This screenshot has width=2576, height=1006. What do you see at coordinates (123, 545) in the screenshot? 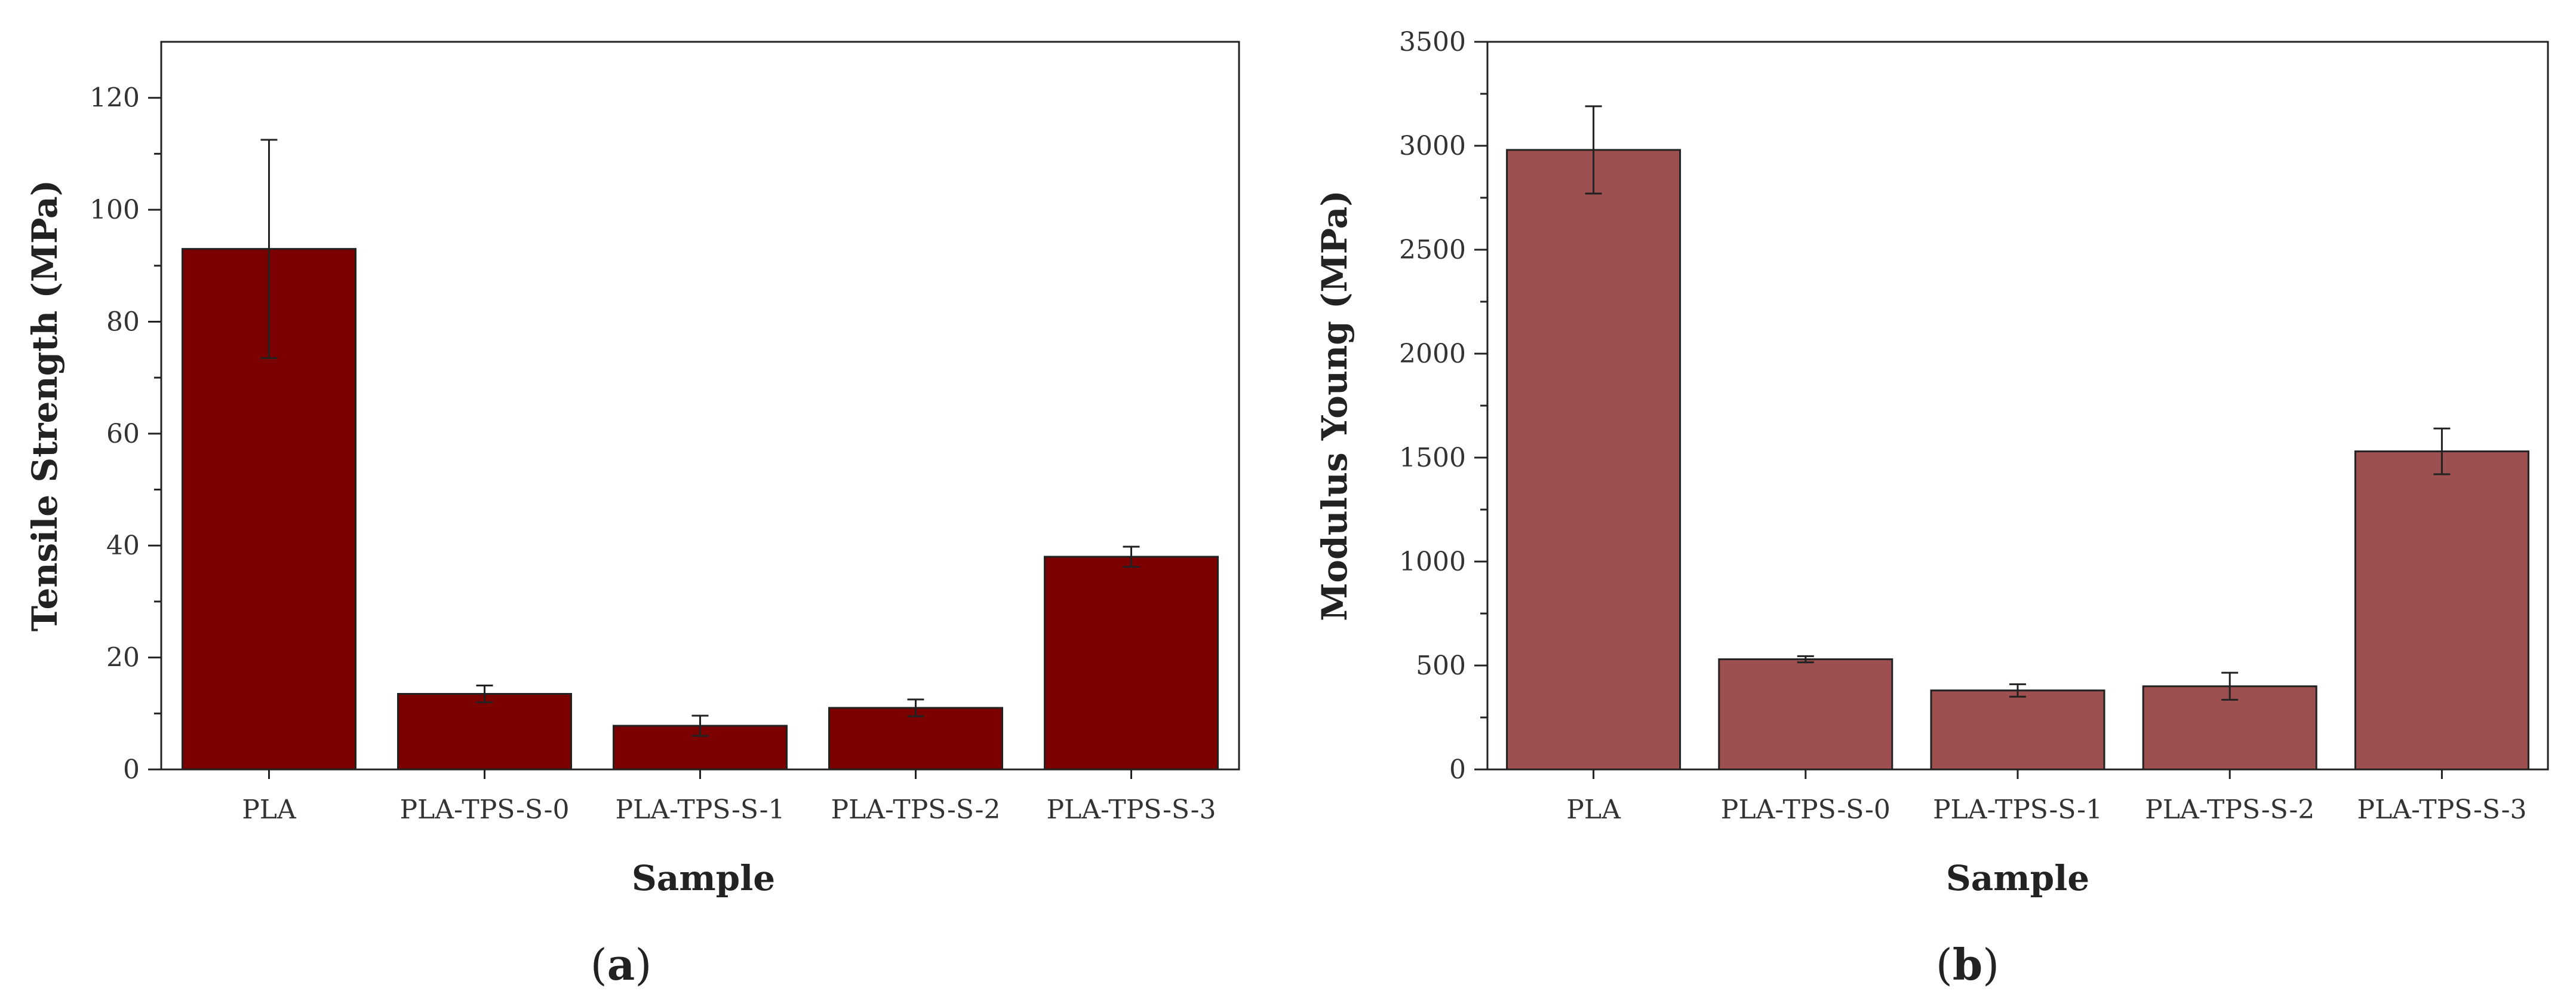
I see `y-tick-label: 40` at bounding box center [123, 545].